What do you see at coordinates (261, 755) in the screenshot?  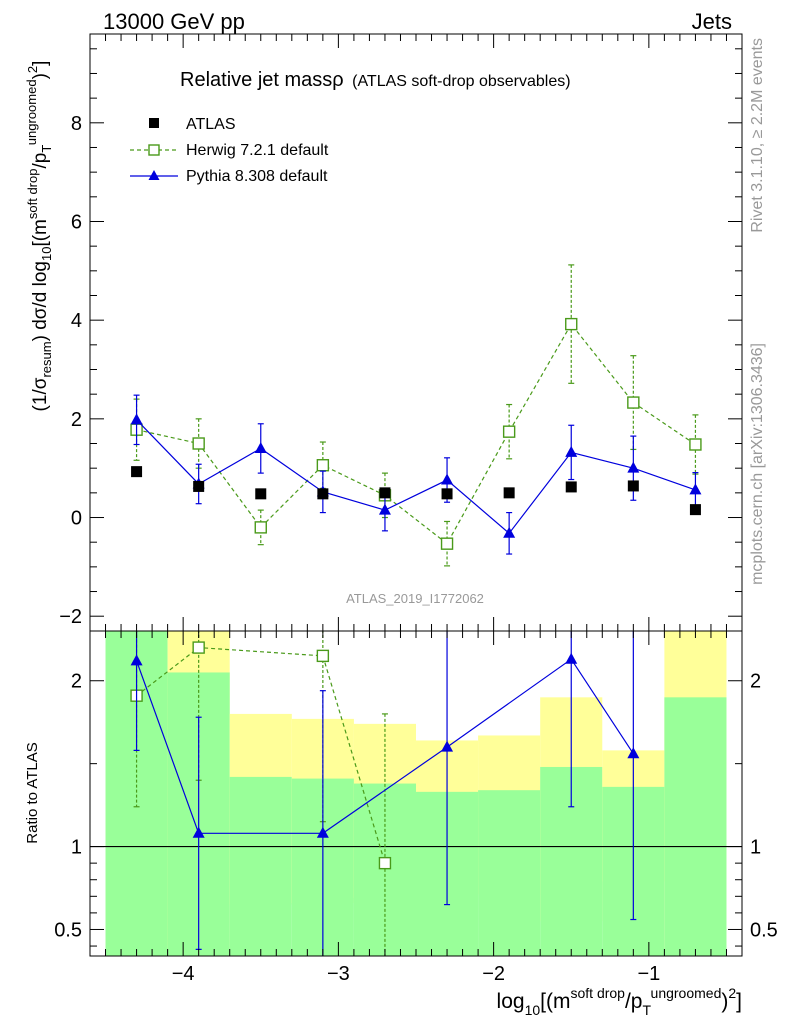 I see `ratio-herwig-line` at bounding box center [261, 755].